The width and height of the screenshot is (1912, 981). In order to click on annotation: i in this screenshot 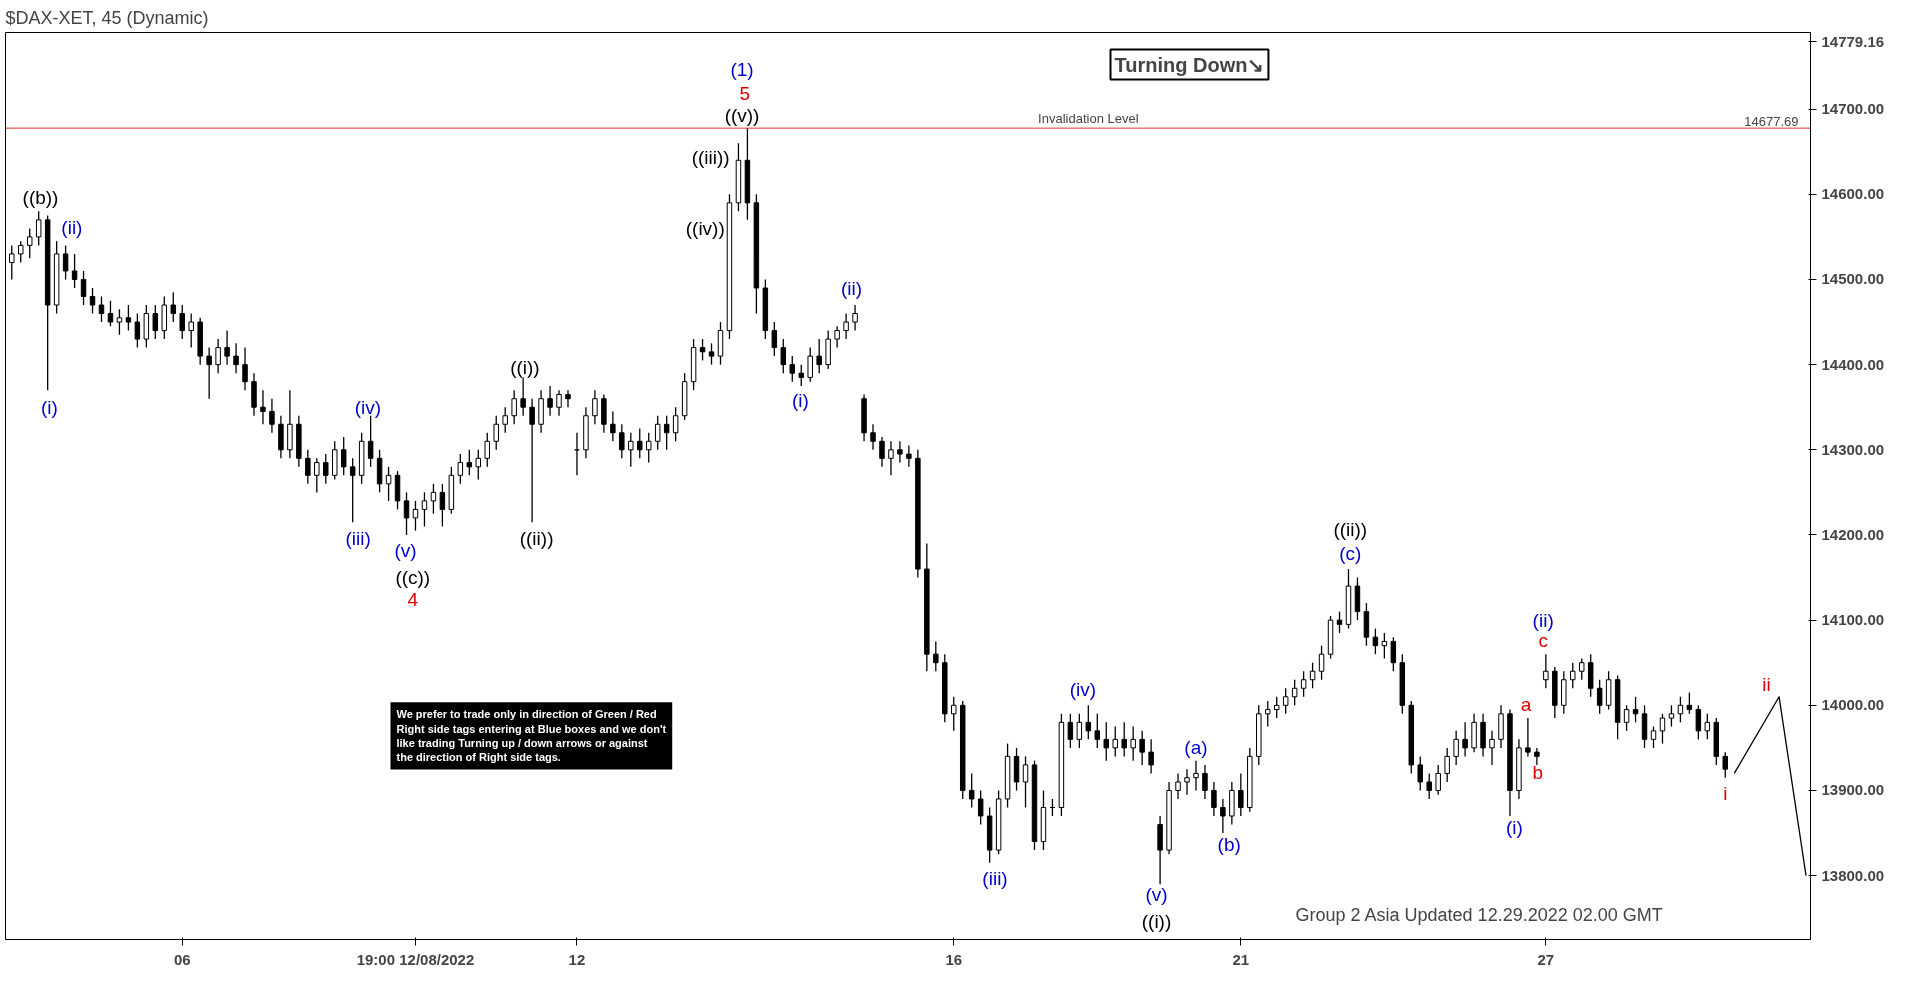, I will do `click(1725, 793)`.